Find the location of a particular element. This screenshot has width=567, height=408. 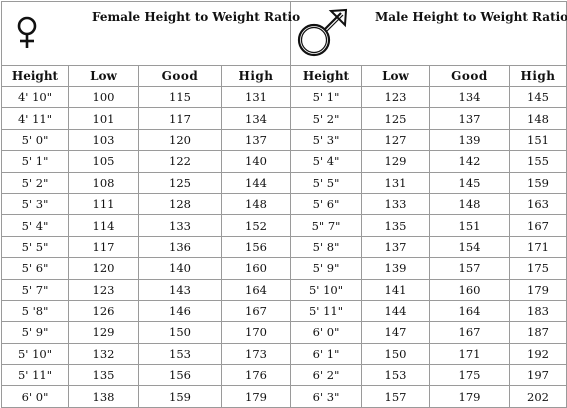

female-high-header: High is located at coordinates (256, 76).